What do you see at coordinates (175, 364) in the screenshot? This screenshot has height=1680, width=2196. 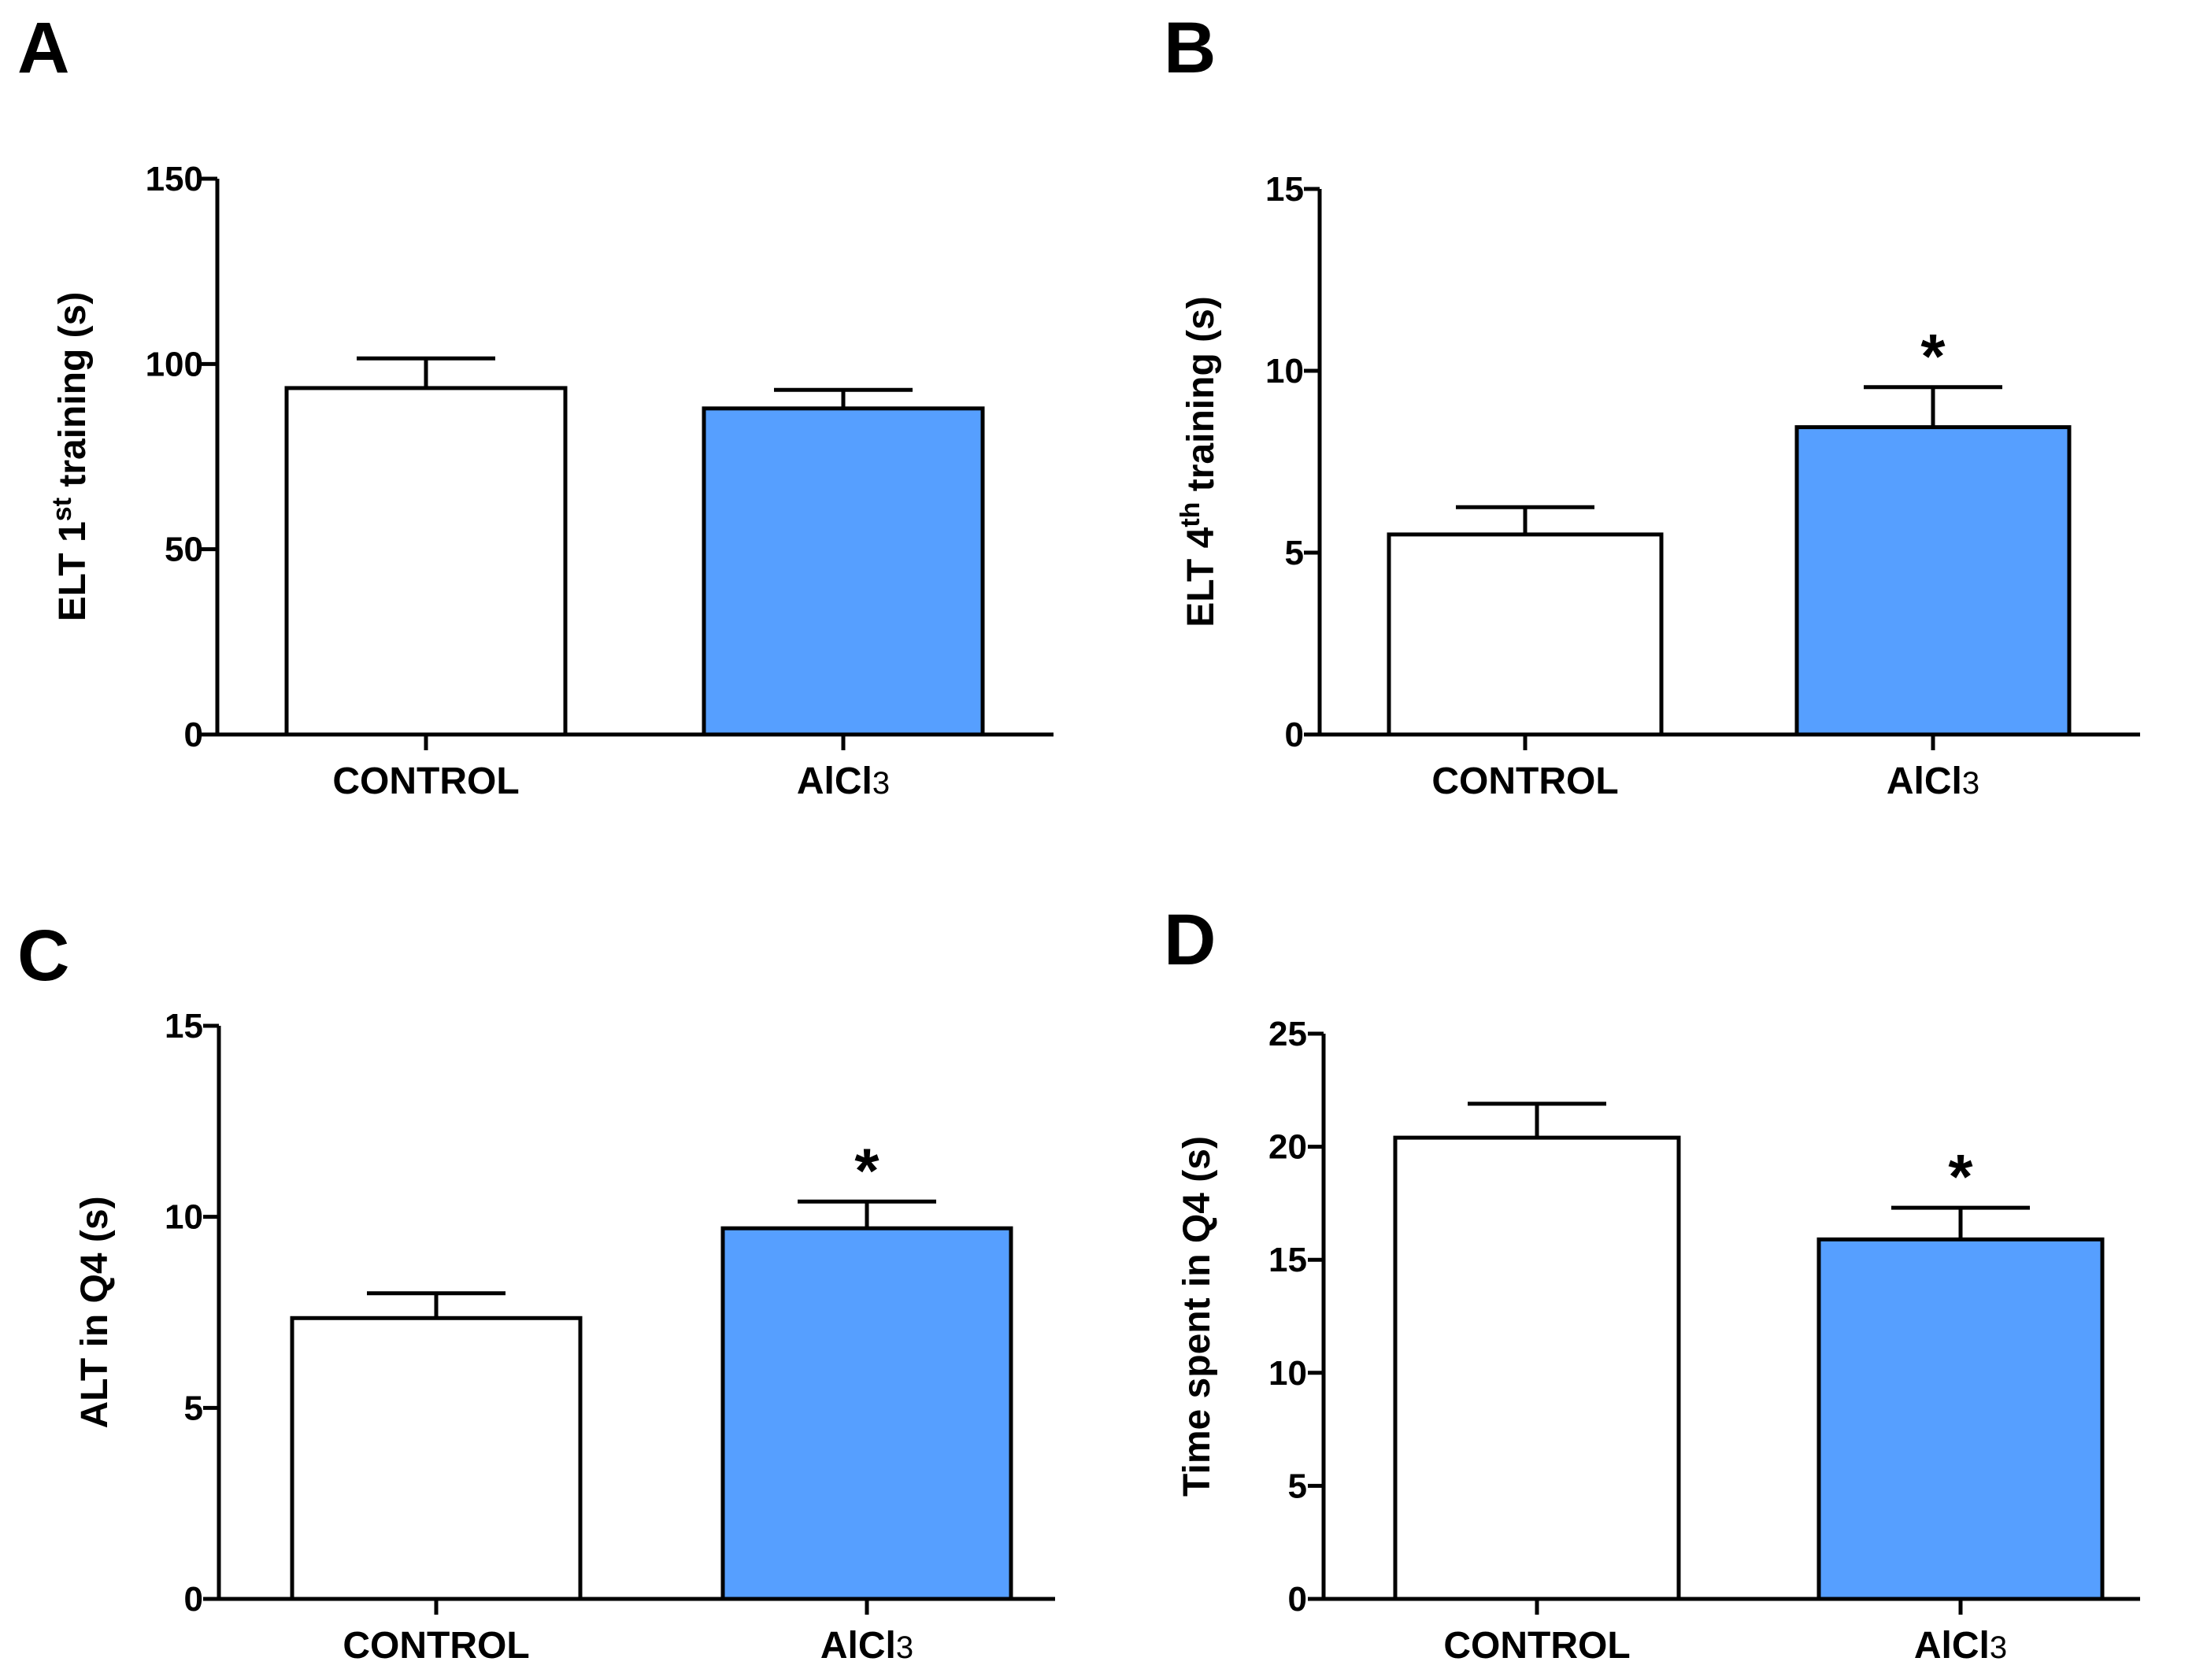 I see `y-tick-label: 100` at bounding box center [175, 364].